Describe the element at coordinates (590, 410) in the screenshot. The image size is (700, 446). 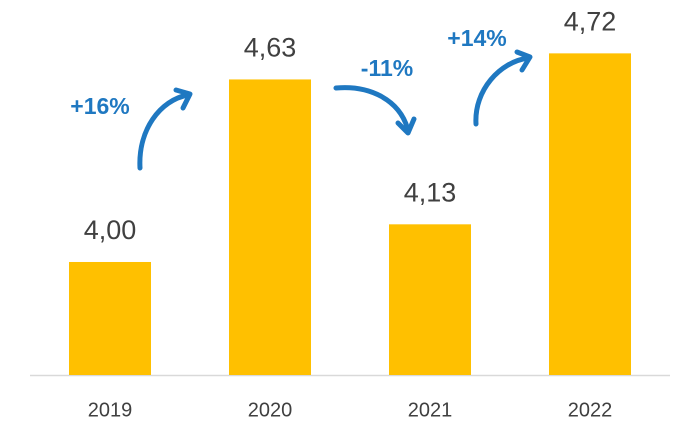
I see `x-tick-label: 2022` at that location.